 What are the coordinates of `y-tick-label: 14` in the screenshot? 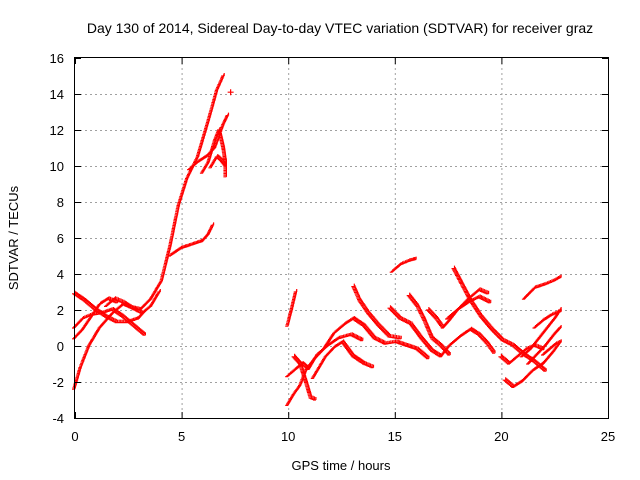 It's located at (57, 94).